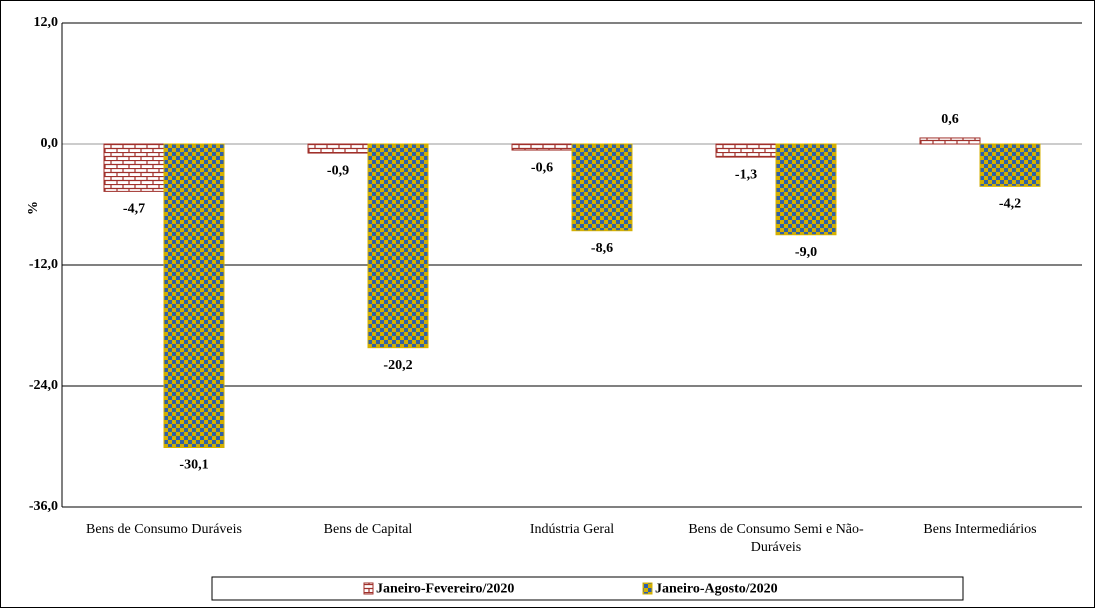 The width and height of the screenshot is (1095, 608). What do you see at coordinates (397, 365) in the screenshot?
I see `value-label: -20,2` at bounding box center [397, 365].